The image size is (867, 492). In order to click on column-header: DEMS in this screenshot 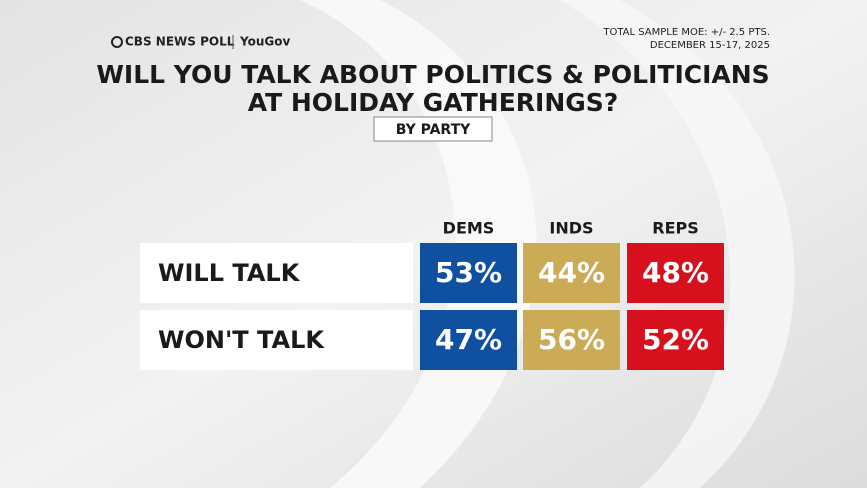, I will do `click(469, 228)`.